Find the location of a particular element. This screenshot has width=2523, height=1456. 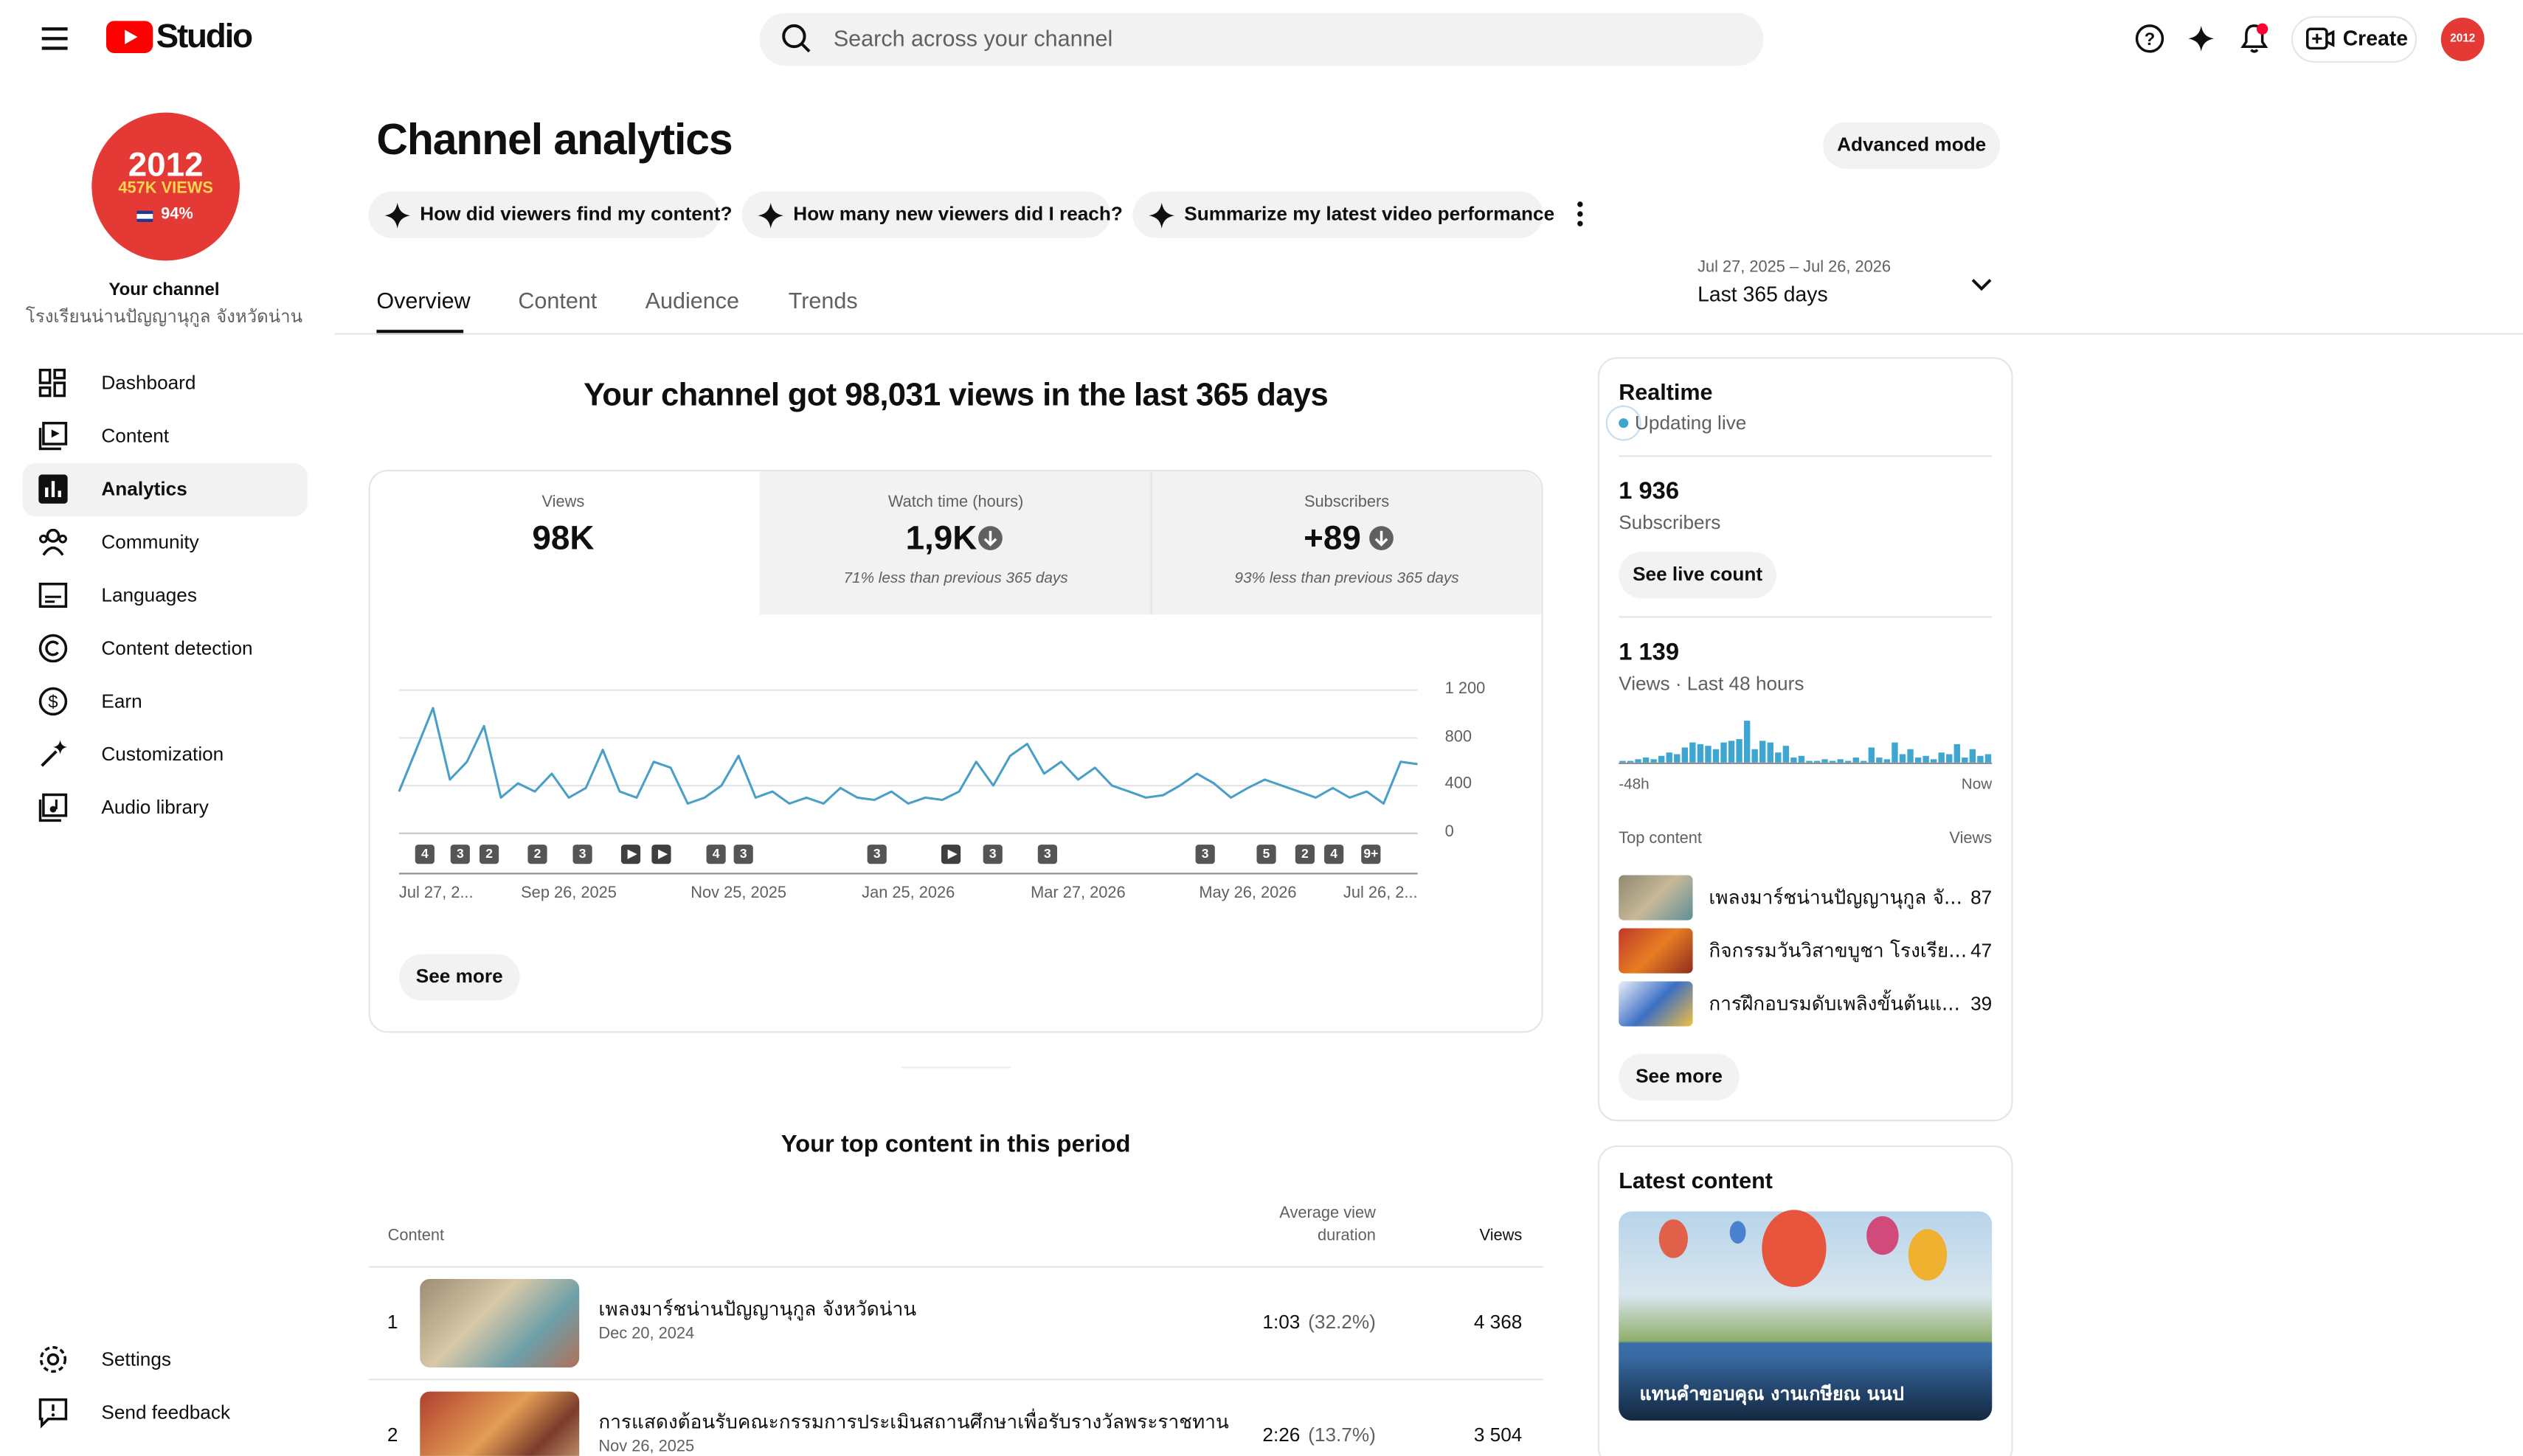

prompt-label: Summarize my latest video performance is located at coordinates (1369, 213).